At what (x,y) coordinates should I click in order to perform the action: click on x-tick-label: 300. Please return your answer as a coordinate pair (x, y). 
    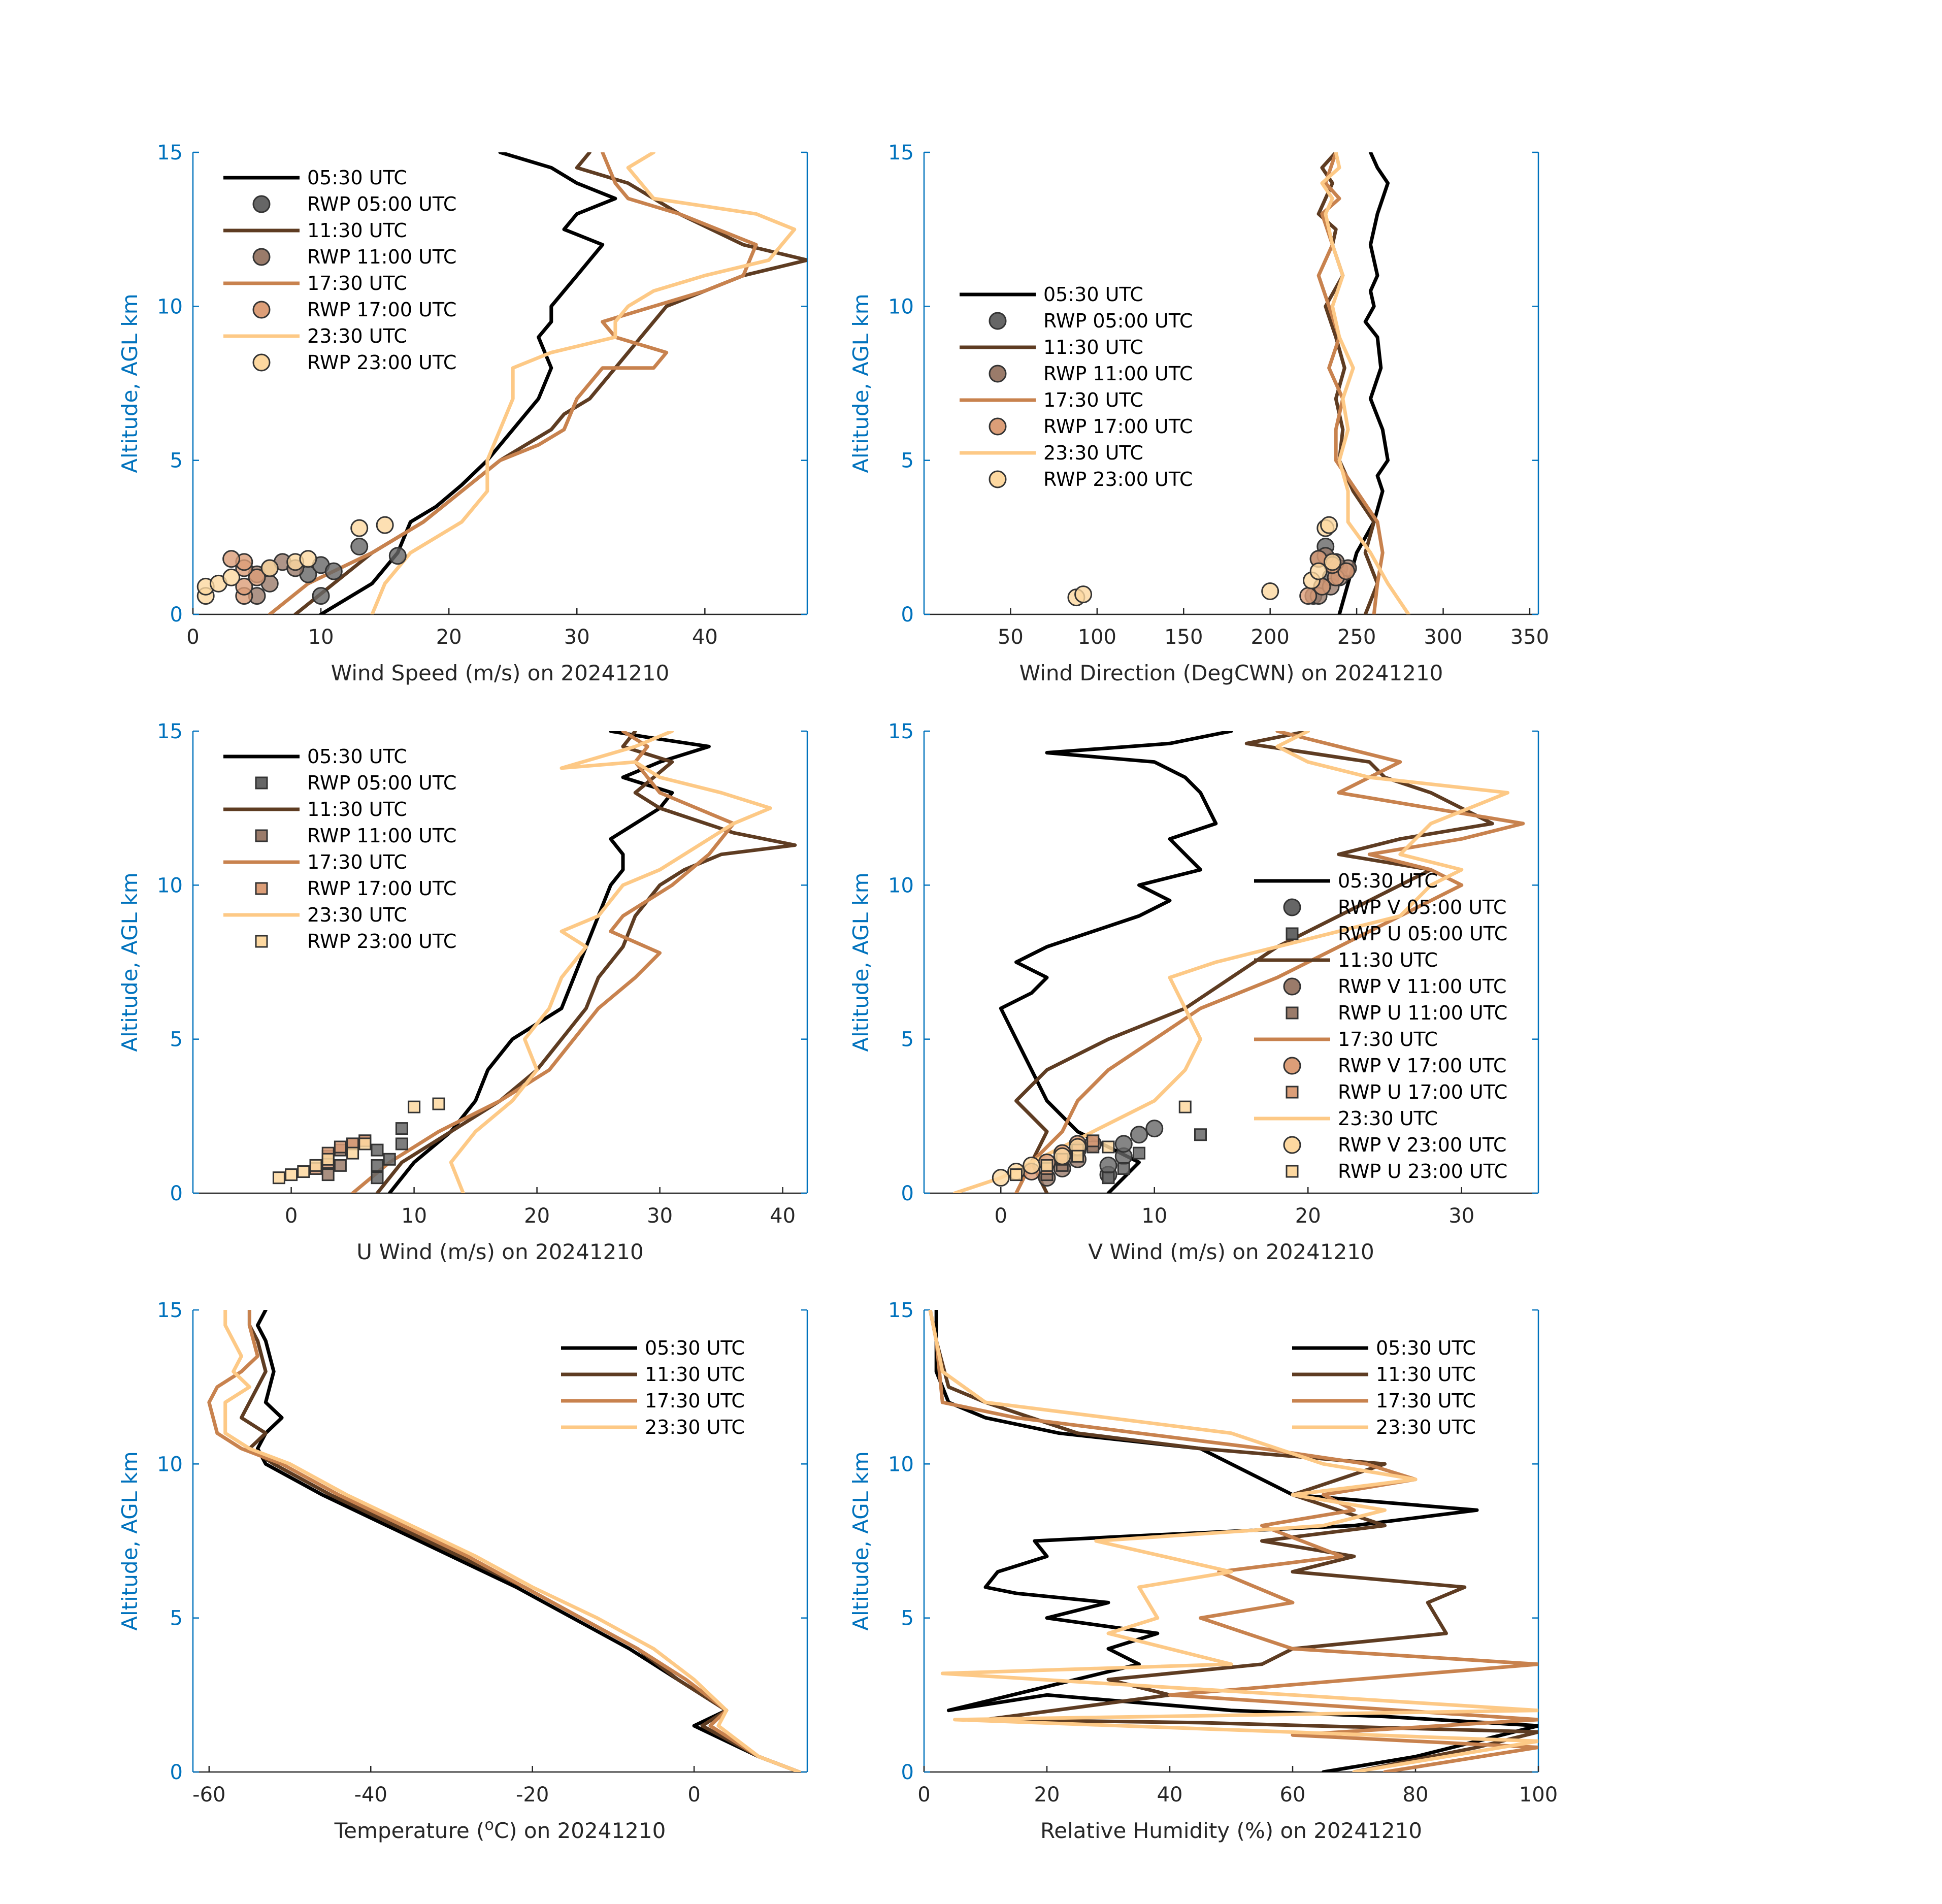
    Looking at the image, I should click on (1443, 637).